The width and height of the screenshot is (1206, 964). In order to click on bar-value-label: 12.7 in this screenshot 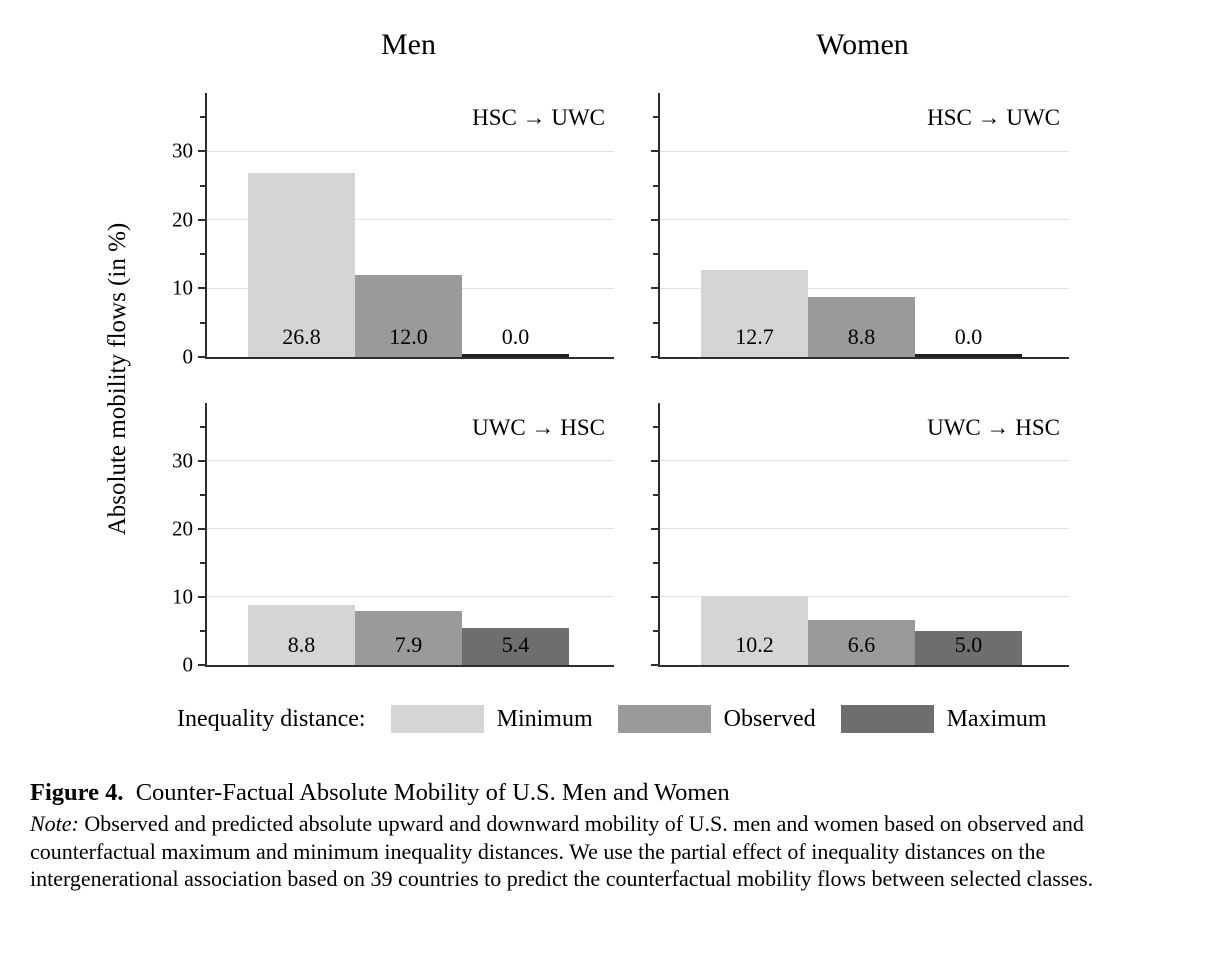, I will do `click(754, 336)`.